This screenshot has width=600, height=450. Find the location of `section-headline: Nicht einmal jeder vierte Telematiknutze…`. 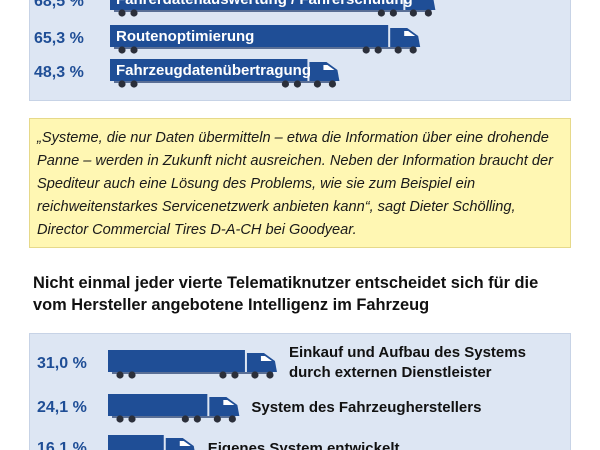

section-headline: Nicht einmal jeder vierte Telematiknutze… is located at coordinates (286, 294).